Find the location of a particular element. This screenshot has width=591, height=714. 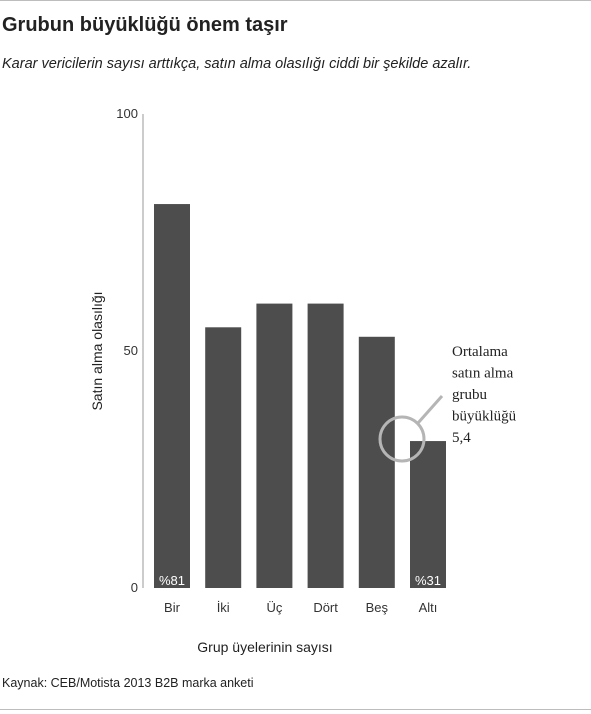

annotation-line: 5,4 is located at coordinates (461, 438).